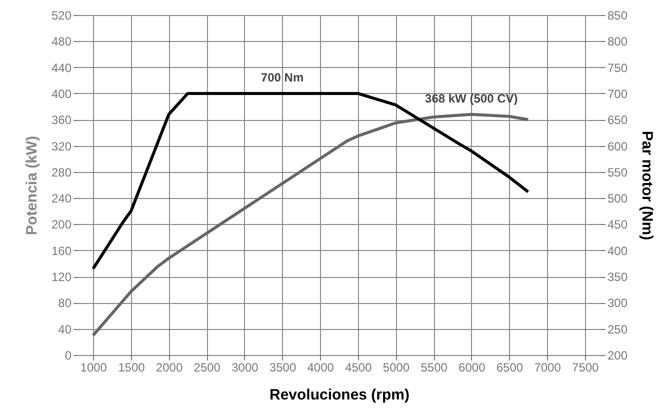  What do you see at coordinates (65, 329) in the screenshot?
I see `y-tick-label: 40` at bounding box center [65, 329].